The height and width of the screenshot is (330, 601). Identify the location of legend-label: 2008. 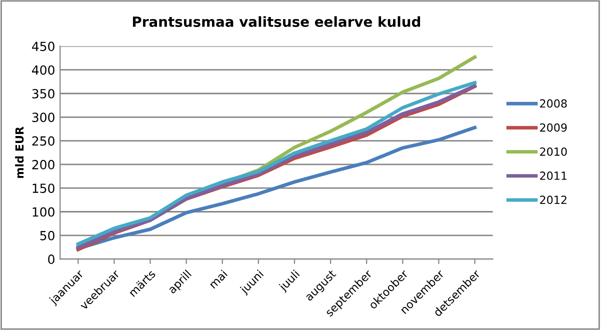
(553, 103).